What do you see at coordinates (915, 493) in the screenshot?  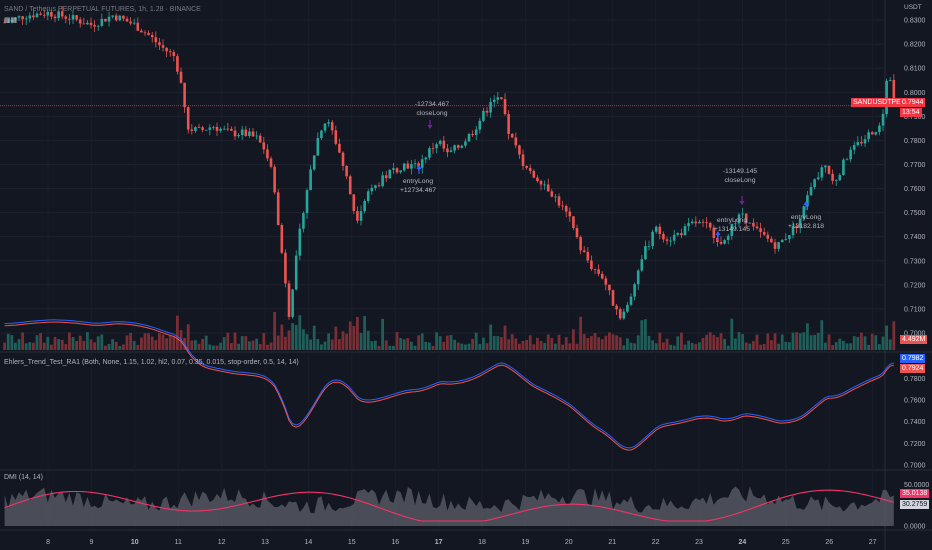 I see `dmi-value-pink: 35.0138` at bounding box center [915, 493].